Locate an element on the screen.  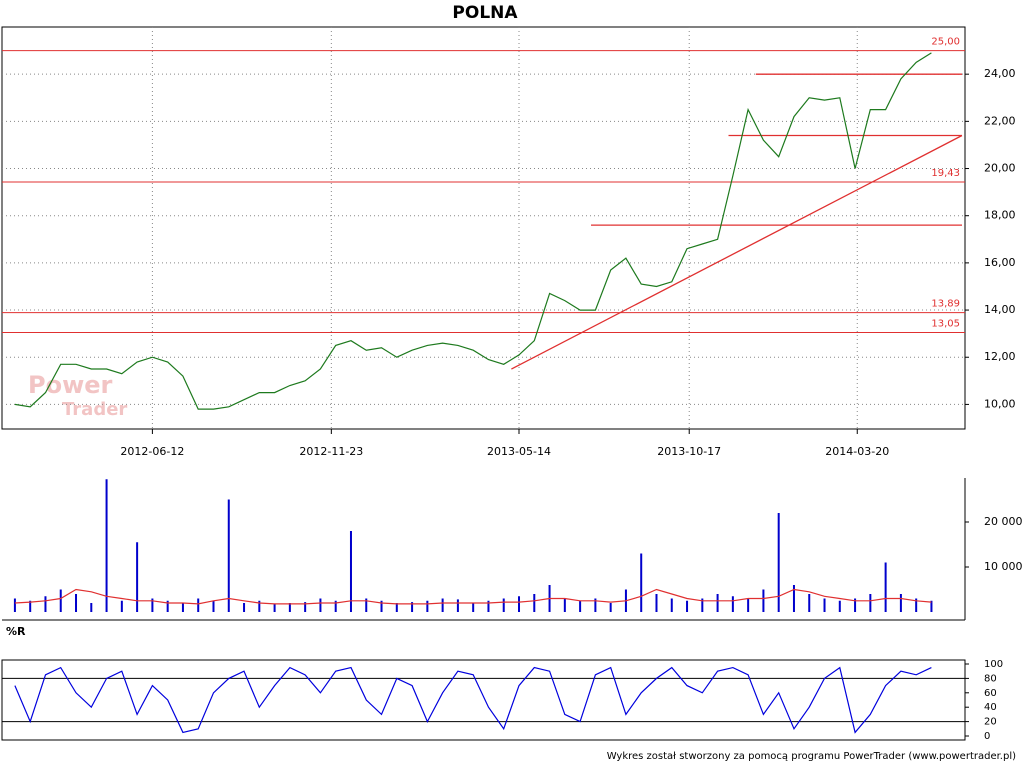
x-tick-label: 2013-10-17 is located at coordinates (689, 451).